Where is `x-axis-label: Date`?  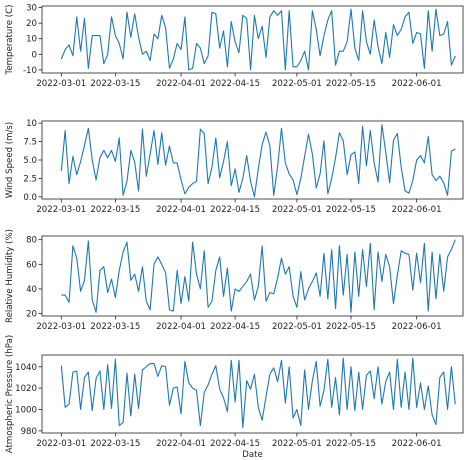
x-axis-label: Date is located at coordinates (252, 455).